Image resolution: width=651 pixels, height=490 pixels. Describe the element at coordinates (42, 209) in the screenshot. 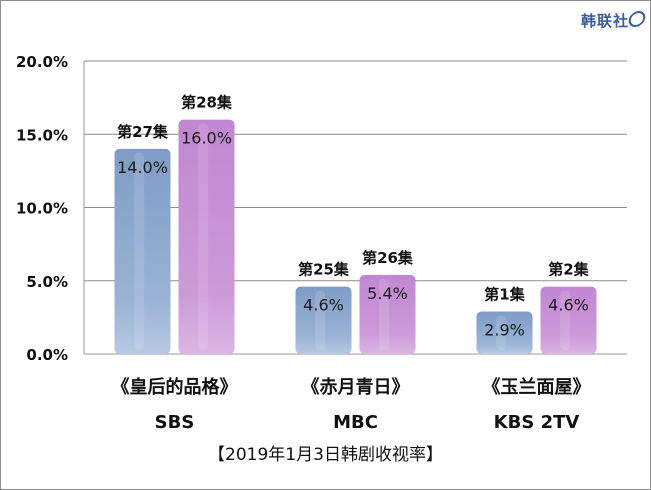

I see `y-tick-label: 10.0%` at that location.